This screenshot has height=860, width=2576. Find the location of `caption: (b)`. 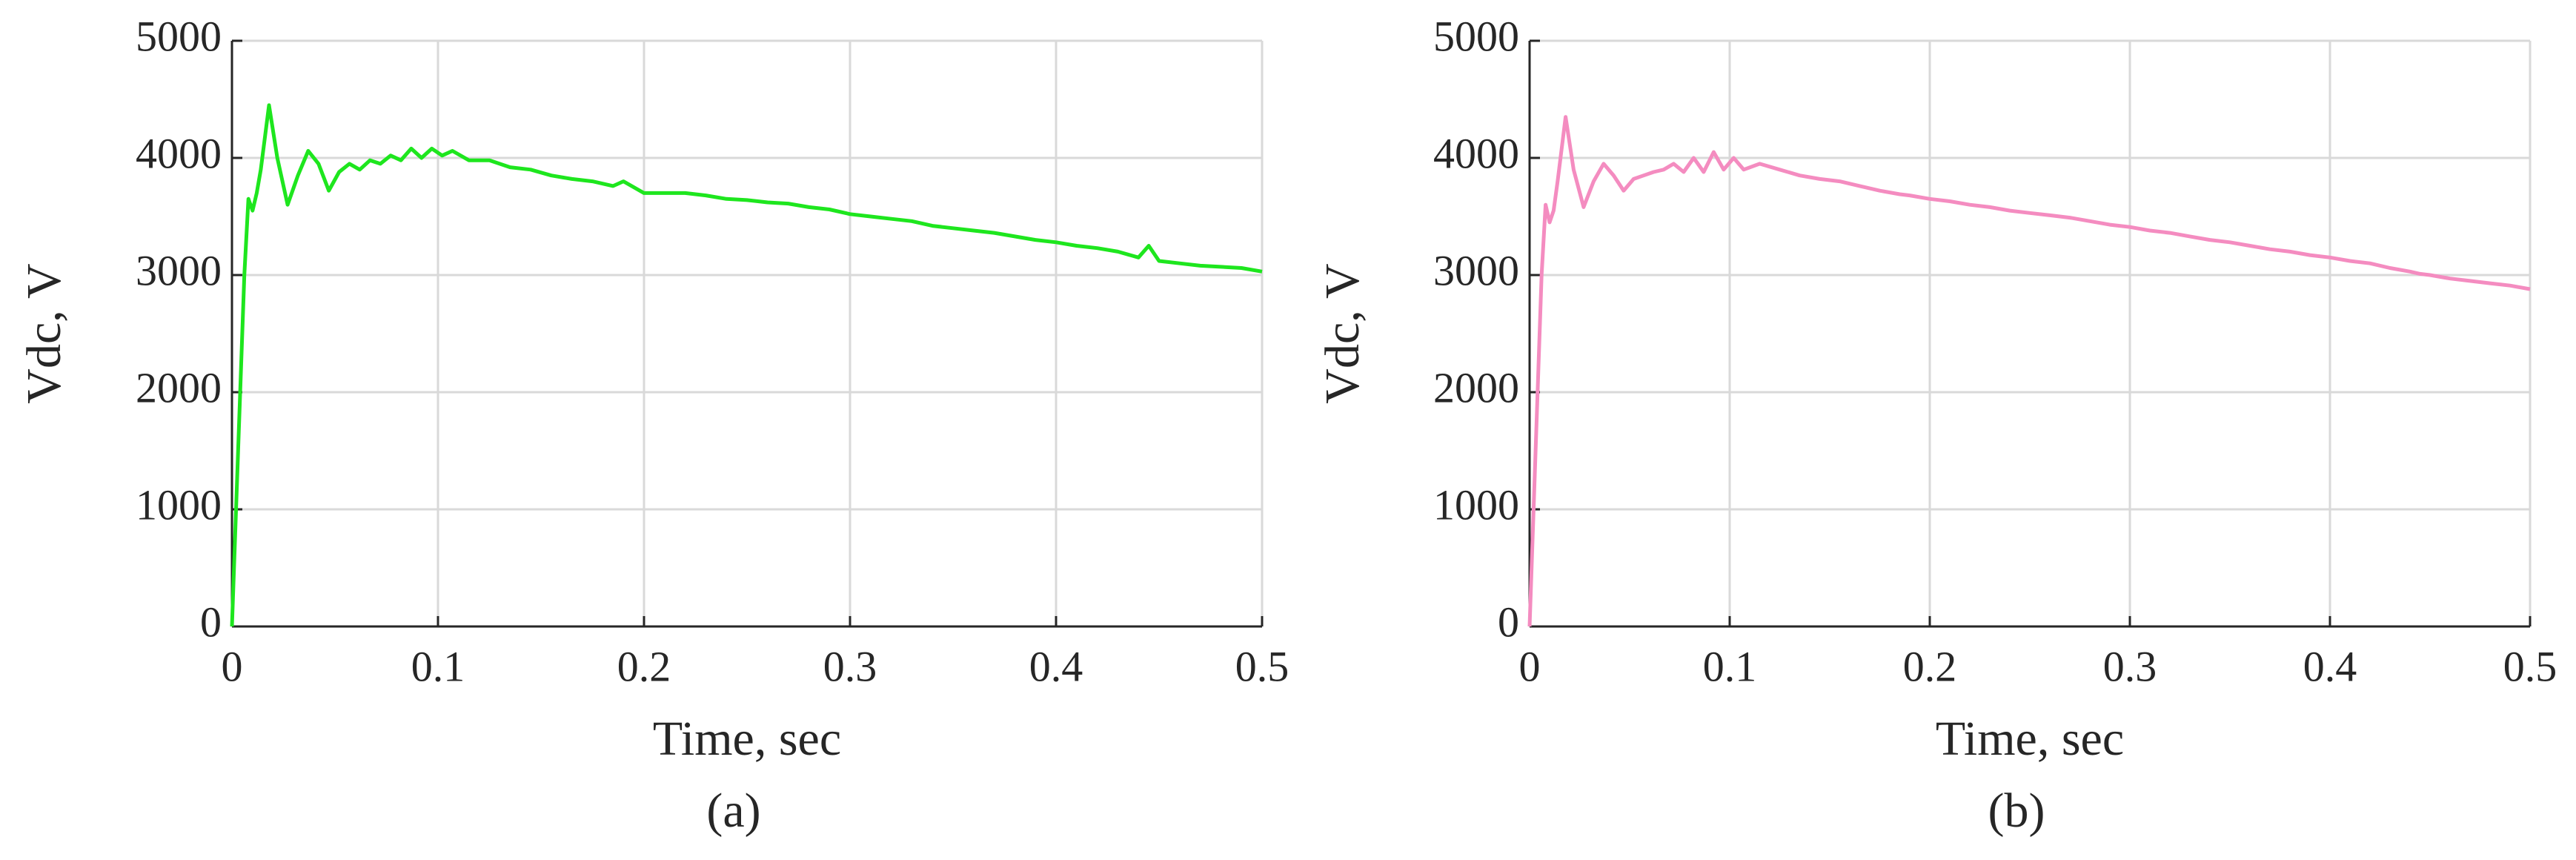

caption: (b) is located at coordinates (2017, 811).